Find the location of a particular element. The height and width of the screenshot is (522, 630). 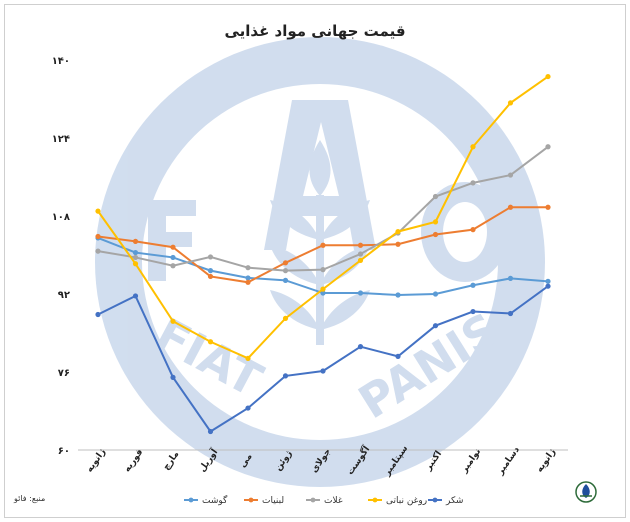

legend-label: شکر is located at coordinates (454, 501).